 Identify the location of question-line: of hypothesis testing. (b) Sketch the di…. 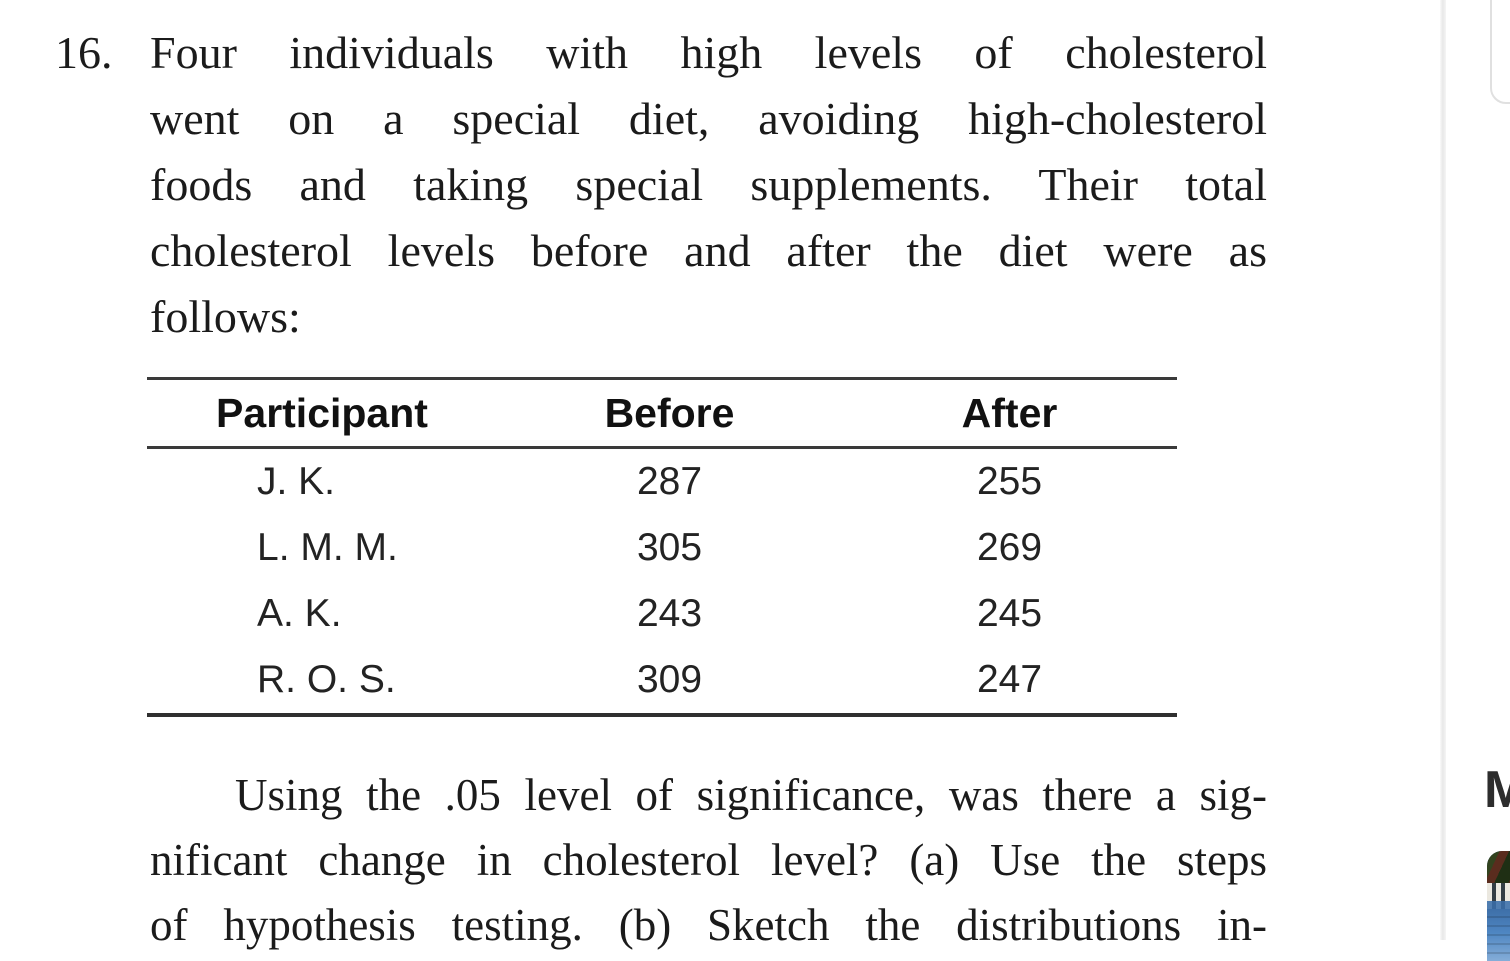
(708, 925).